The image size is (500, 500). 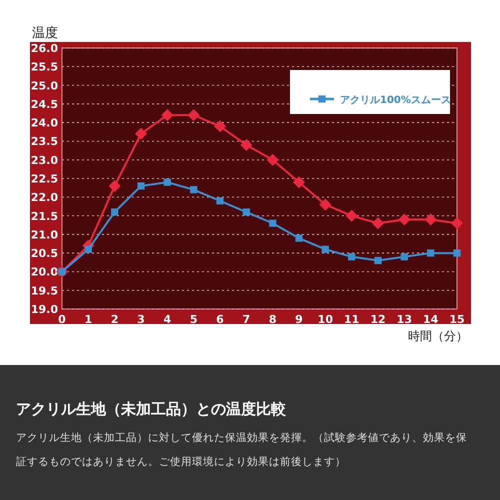 I want to click on y-tick-label: 22.5, so click(x=44, y=179).